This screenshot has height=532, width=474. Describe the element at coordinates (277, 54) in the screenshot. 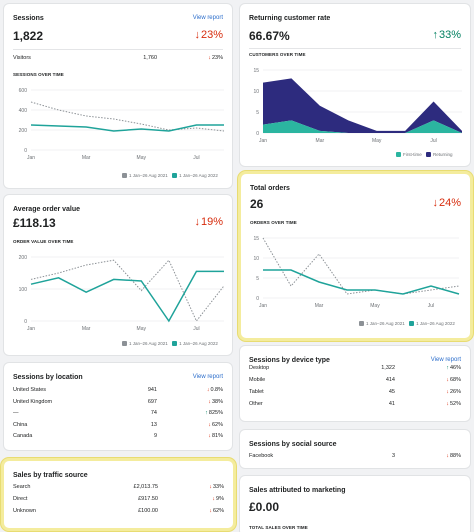

I see `chart-subtitle: CUSTOMERS OVER TIME` at that location.